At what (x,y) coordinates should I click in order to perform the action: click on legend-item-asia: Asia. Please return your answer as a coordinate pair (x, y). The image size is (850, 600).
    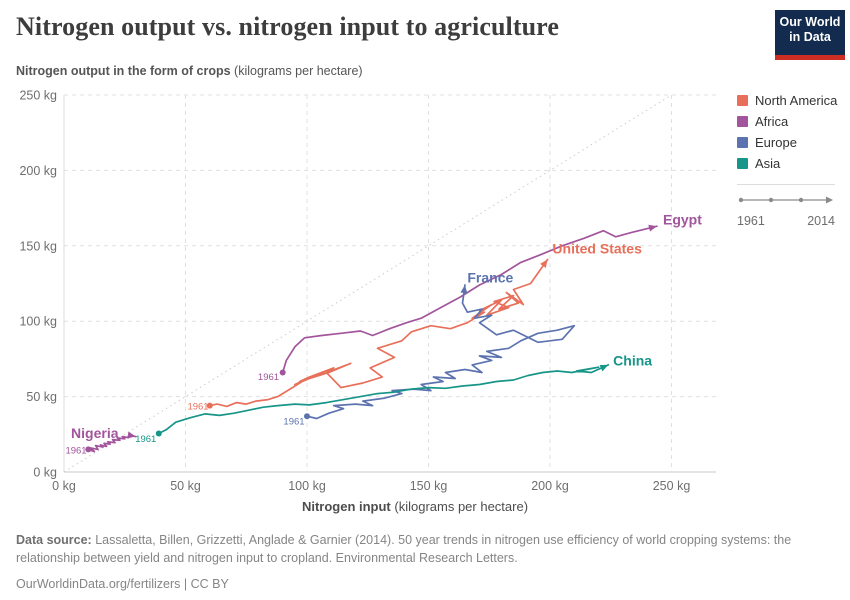
    Looking at the image, I should click on (792, 163).